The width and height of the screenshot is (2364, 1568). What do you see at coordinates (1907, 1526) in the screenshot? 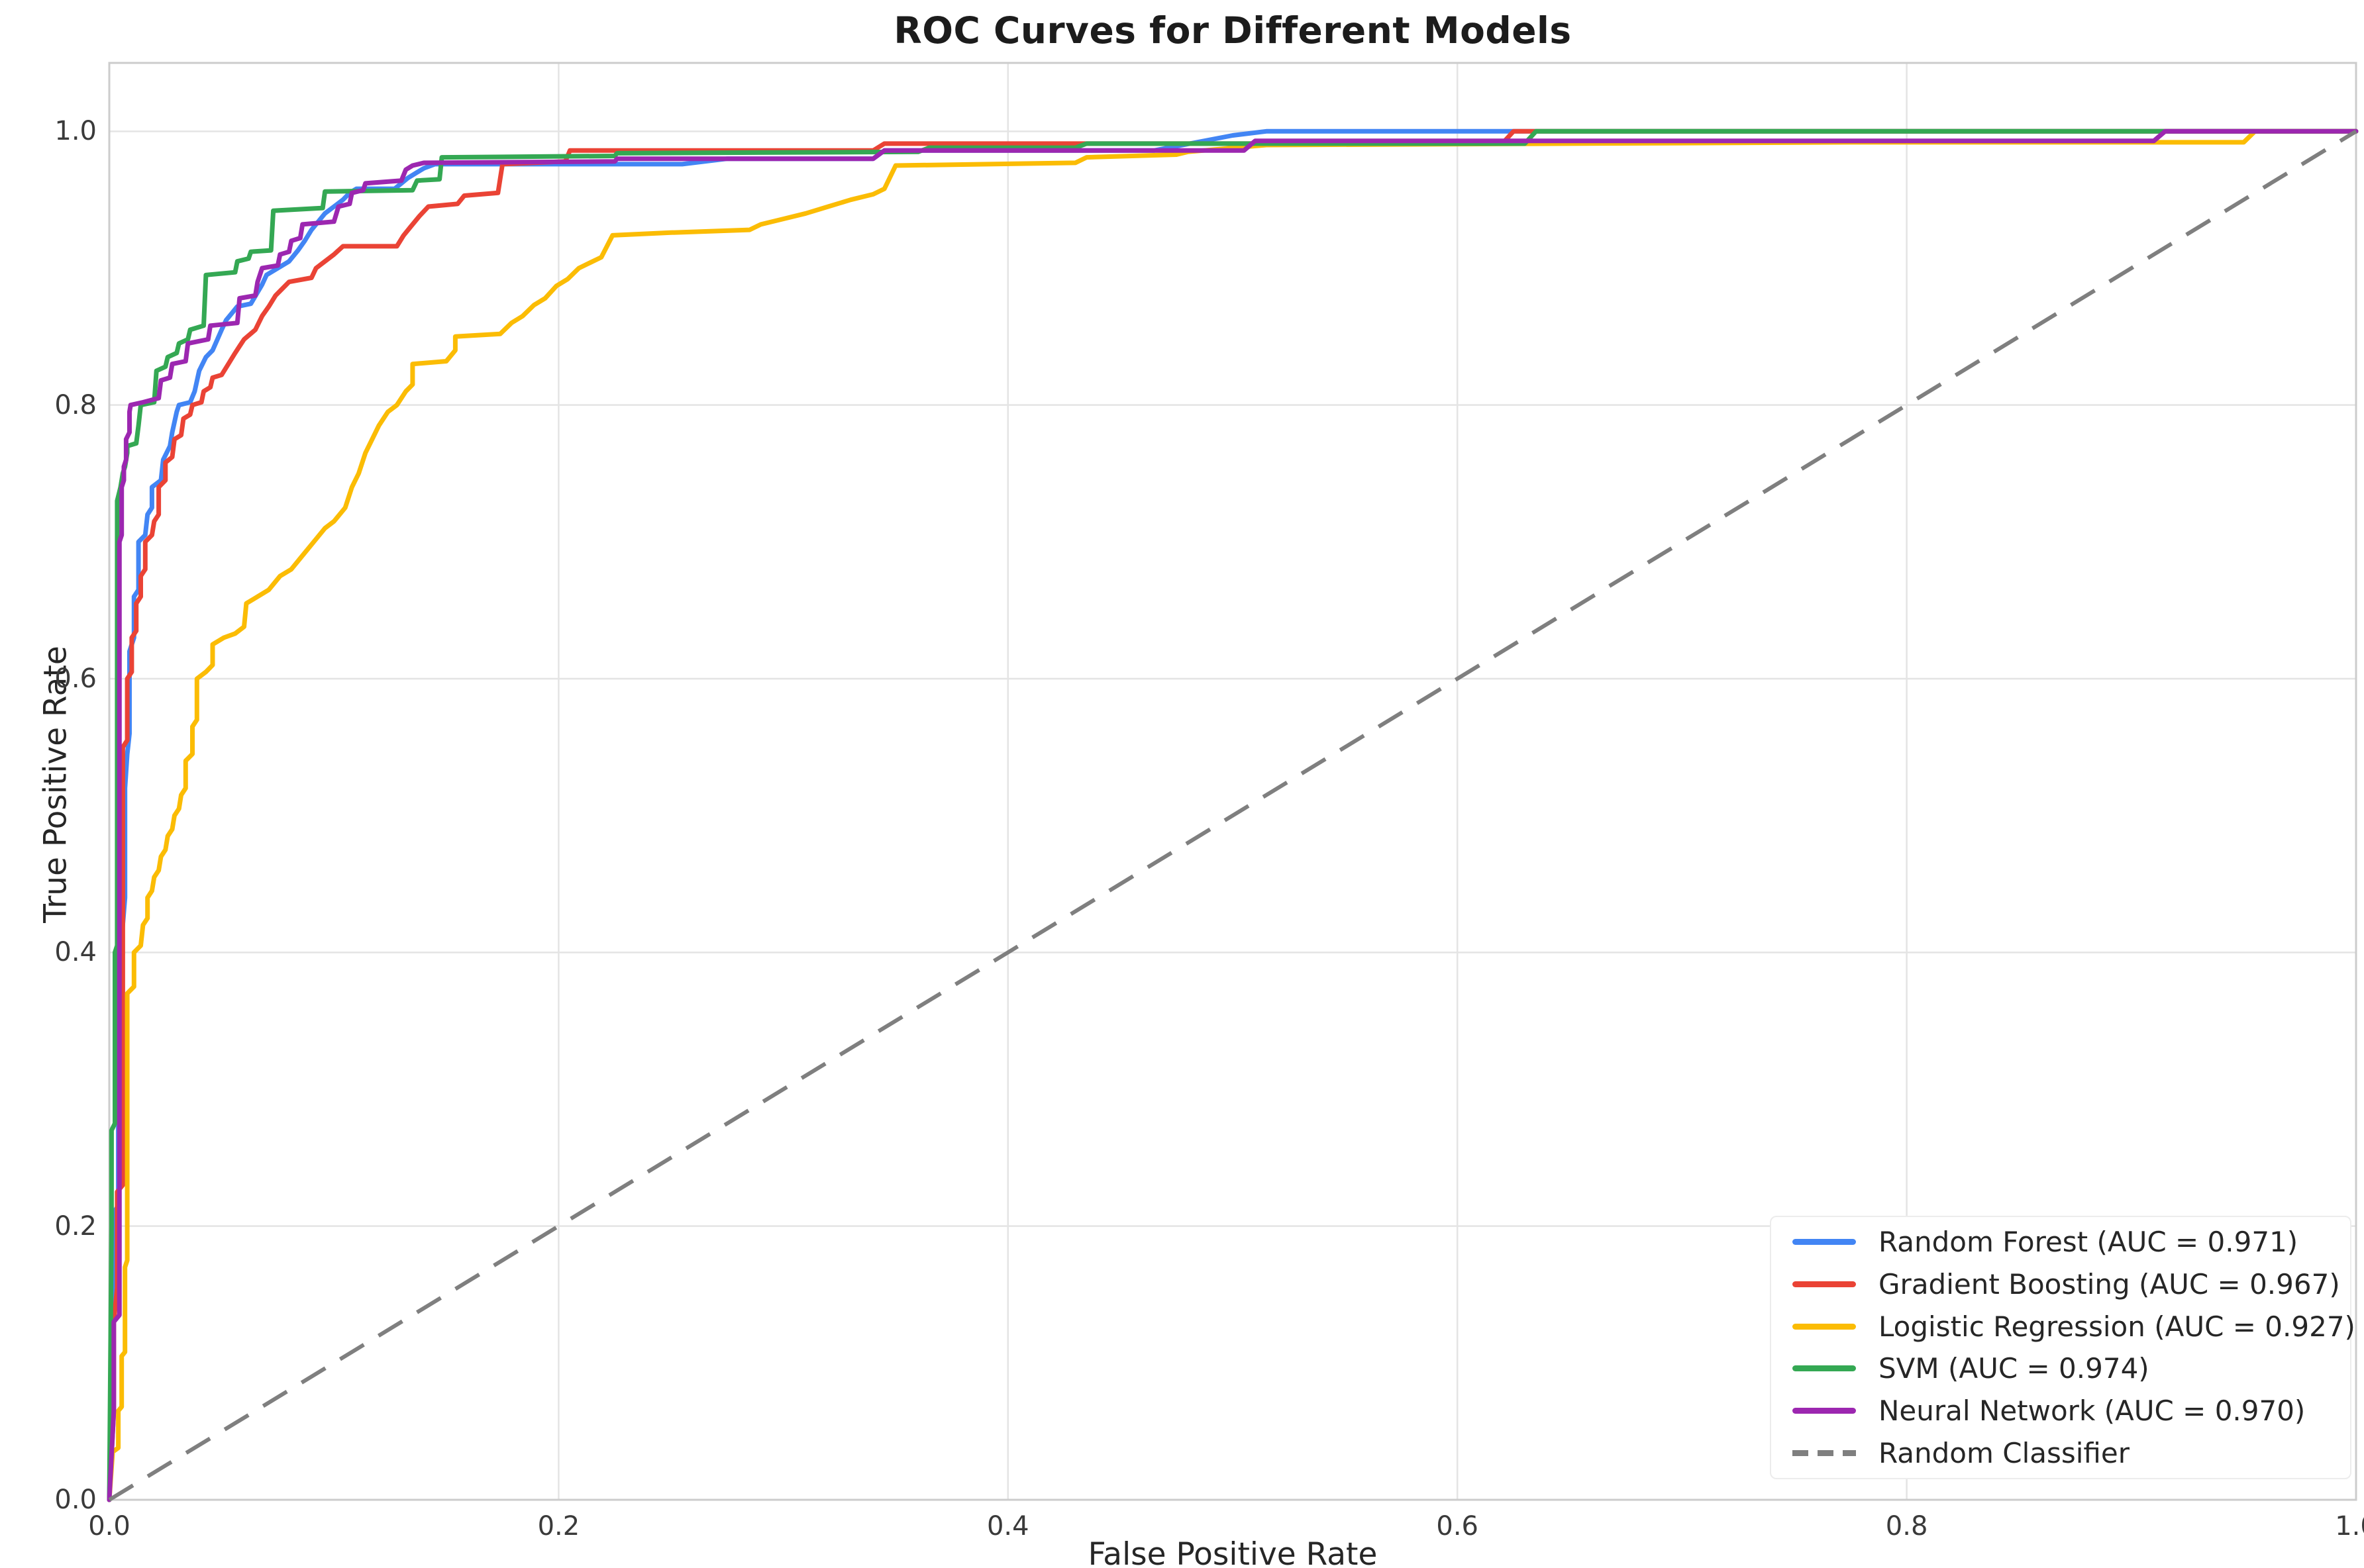
I see `x-tick-label-0.8: 0.8` at bounding box center [1907, 1526].